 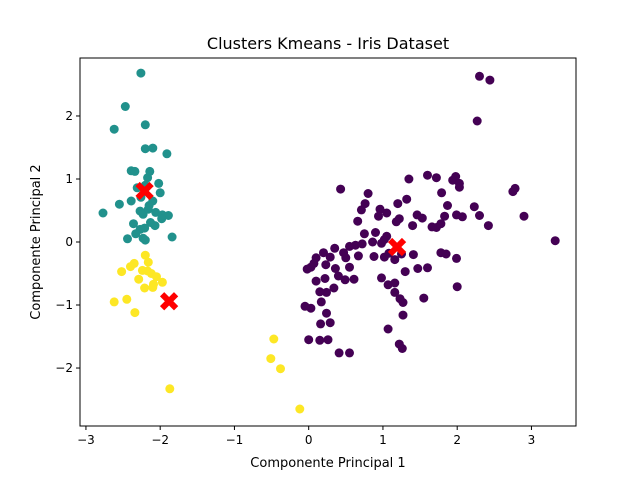 I want to click on y-tick-label: 0, so click(x=69, y=242).